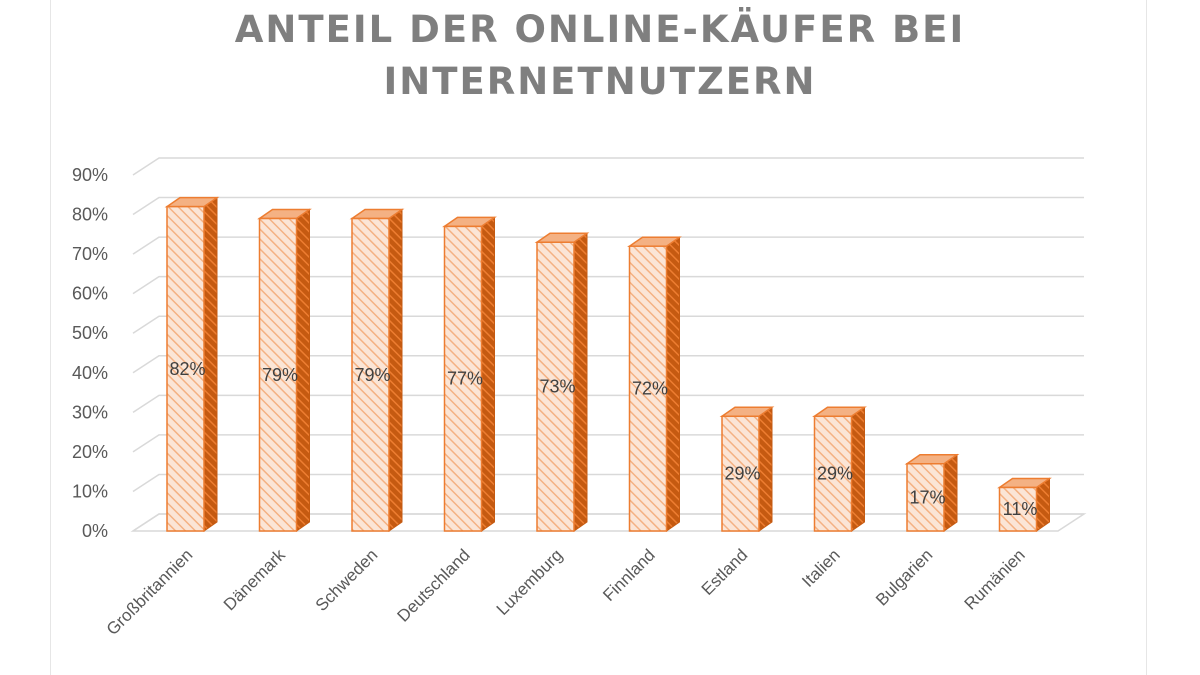  What do you see at coordinates (90, 491) in the screenshot?
I see `y-tick-label: 10%` at bounding box center [90, 491].